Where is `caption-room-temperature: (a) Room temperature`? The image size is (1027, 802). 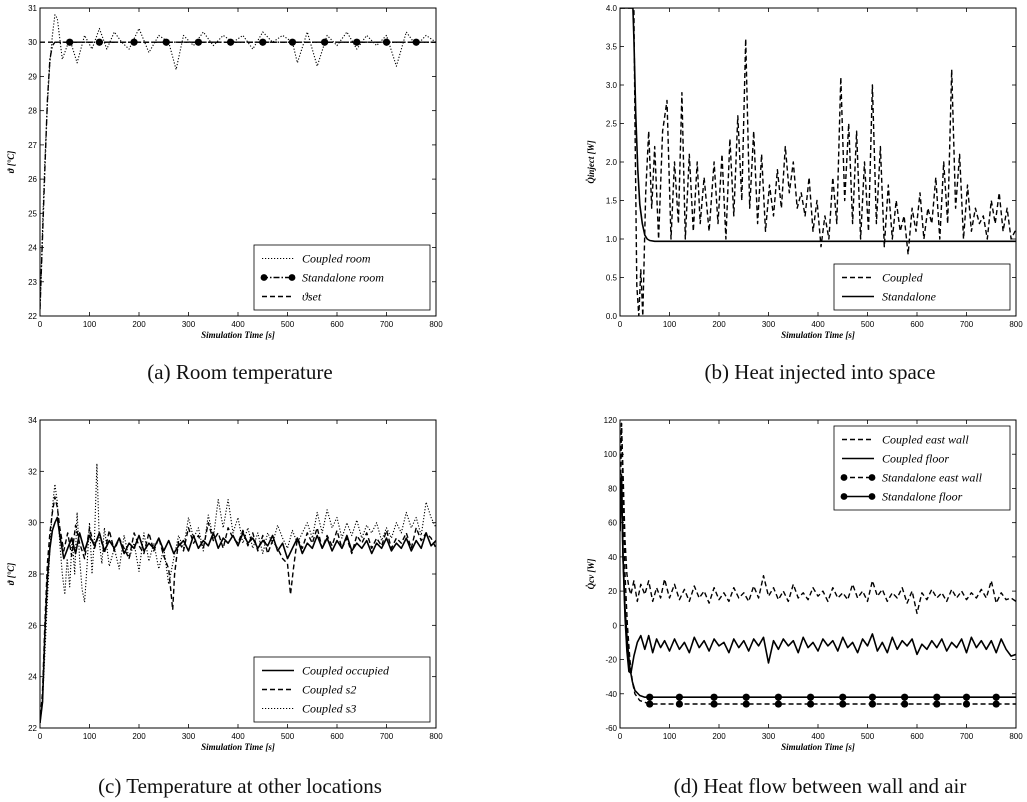 caption-room-temperature: (a) Room temperature is located at coordinates (240, 372).